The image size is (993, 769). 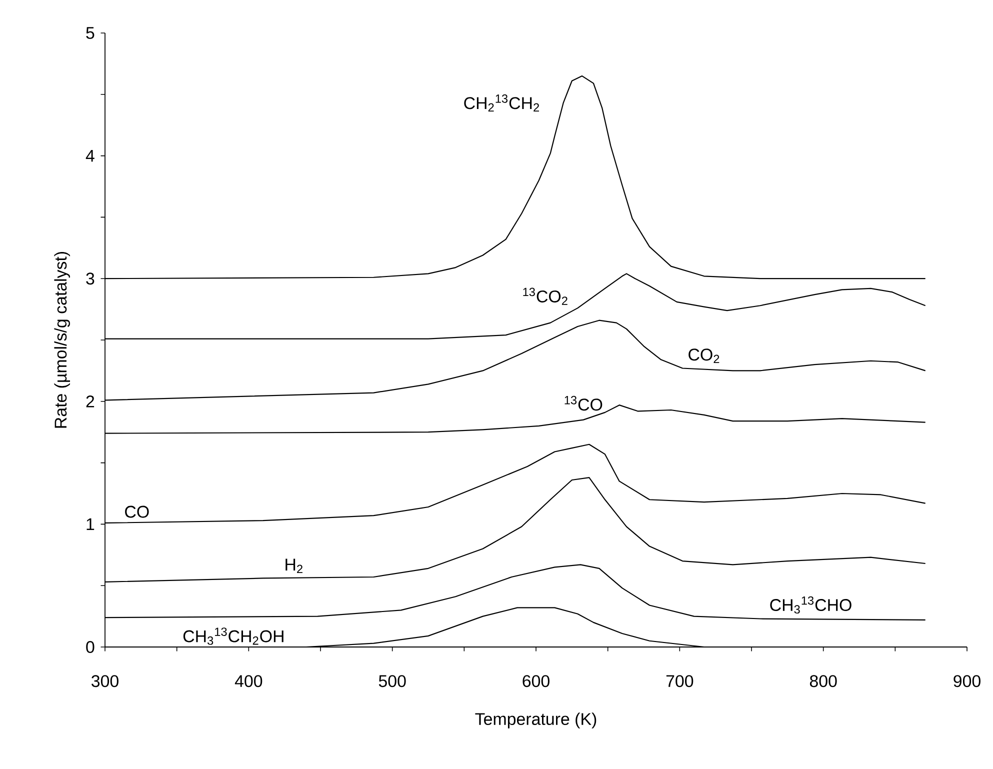 What do you see at coordinates (90, 647) in the screenshot?
I see `y-tick-label: 0` at bounding box center [90, 647].